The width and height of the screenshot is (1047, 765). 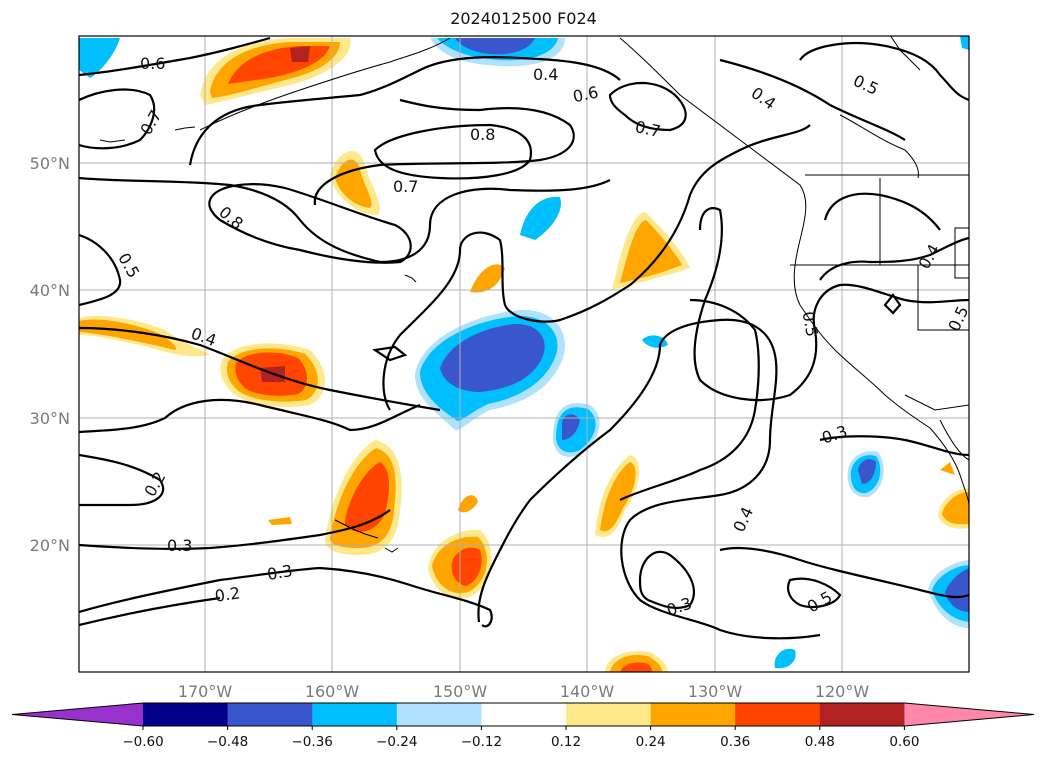 I want to click on lat-labels: 50°N 40°N 30°N 20°N, so click(x=50, y=354).